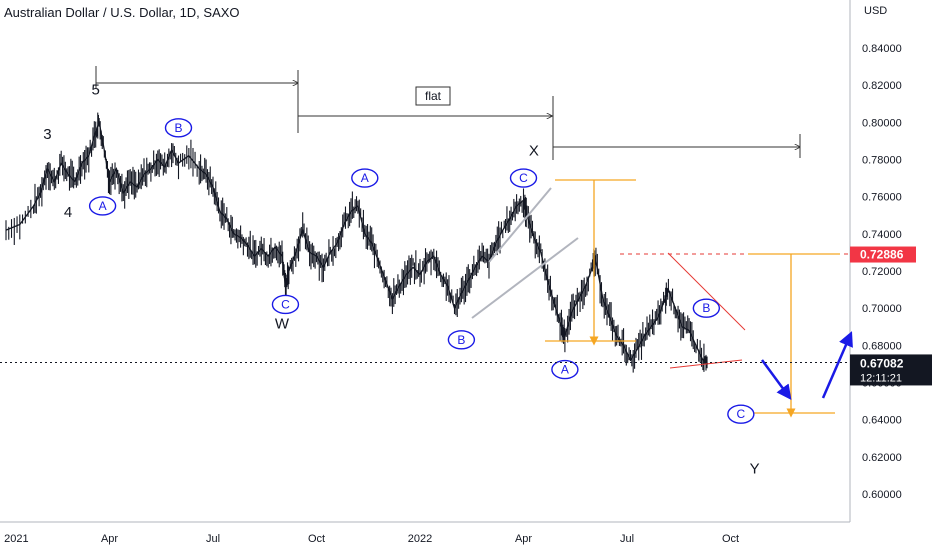 The width and height of the screenshot is (932, 550). What do you see at coordinates (882, 458) in the screenshot?
I see `y-tick-label: 0.62000` at bounding box center [882, 458].